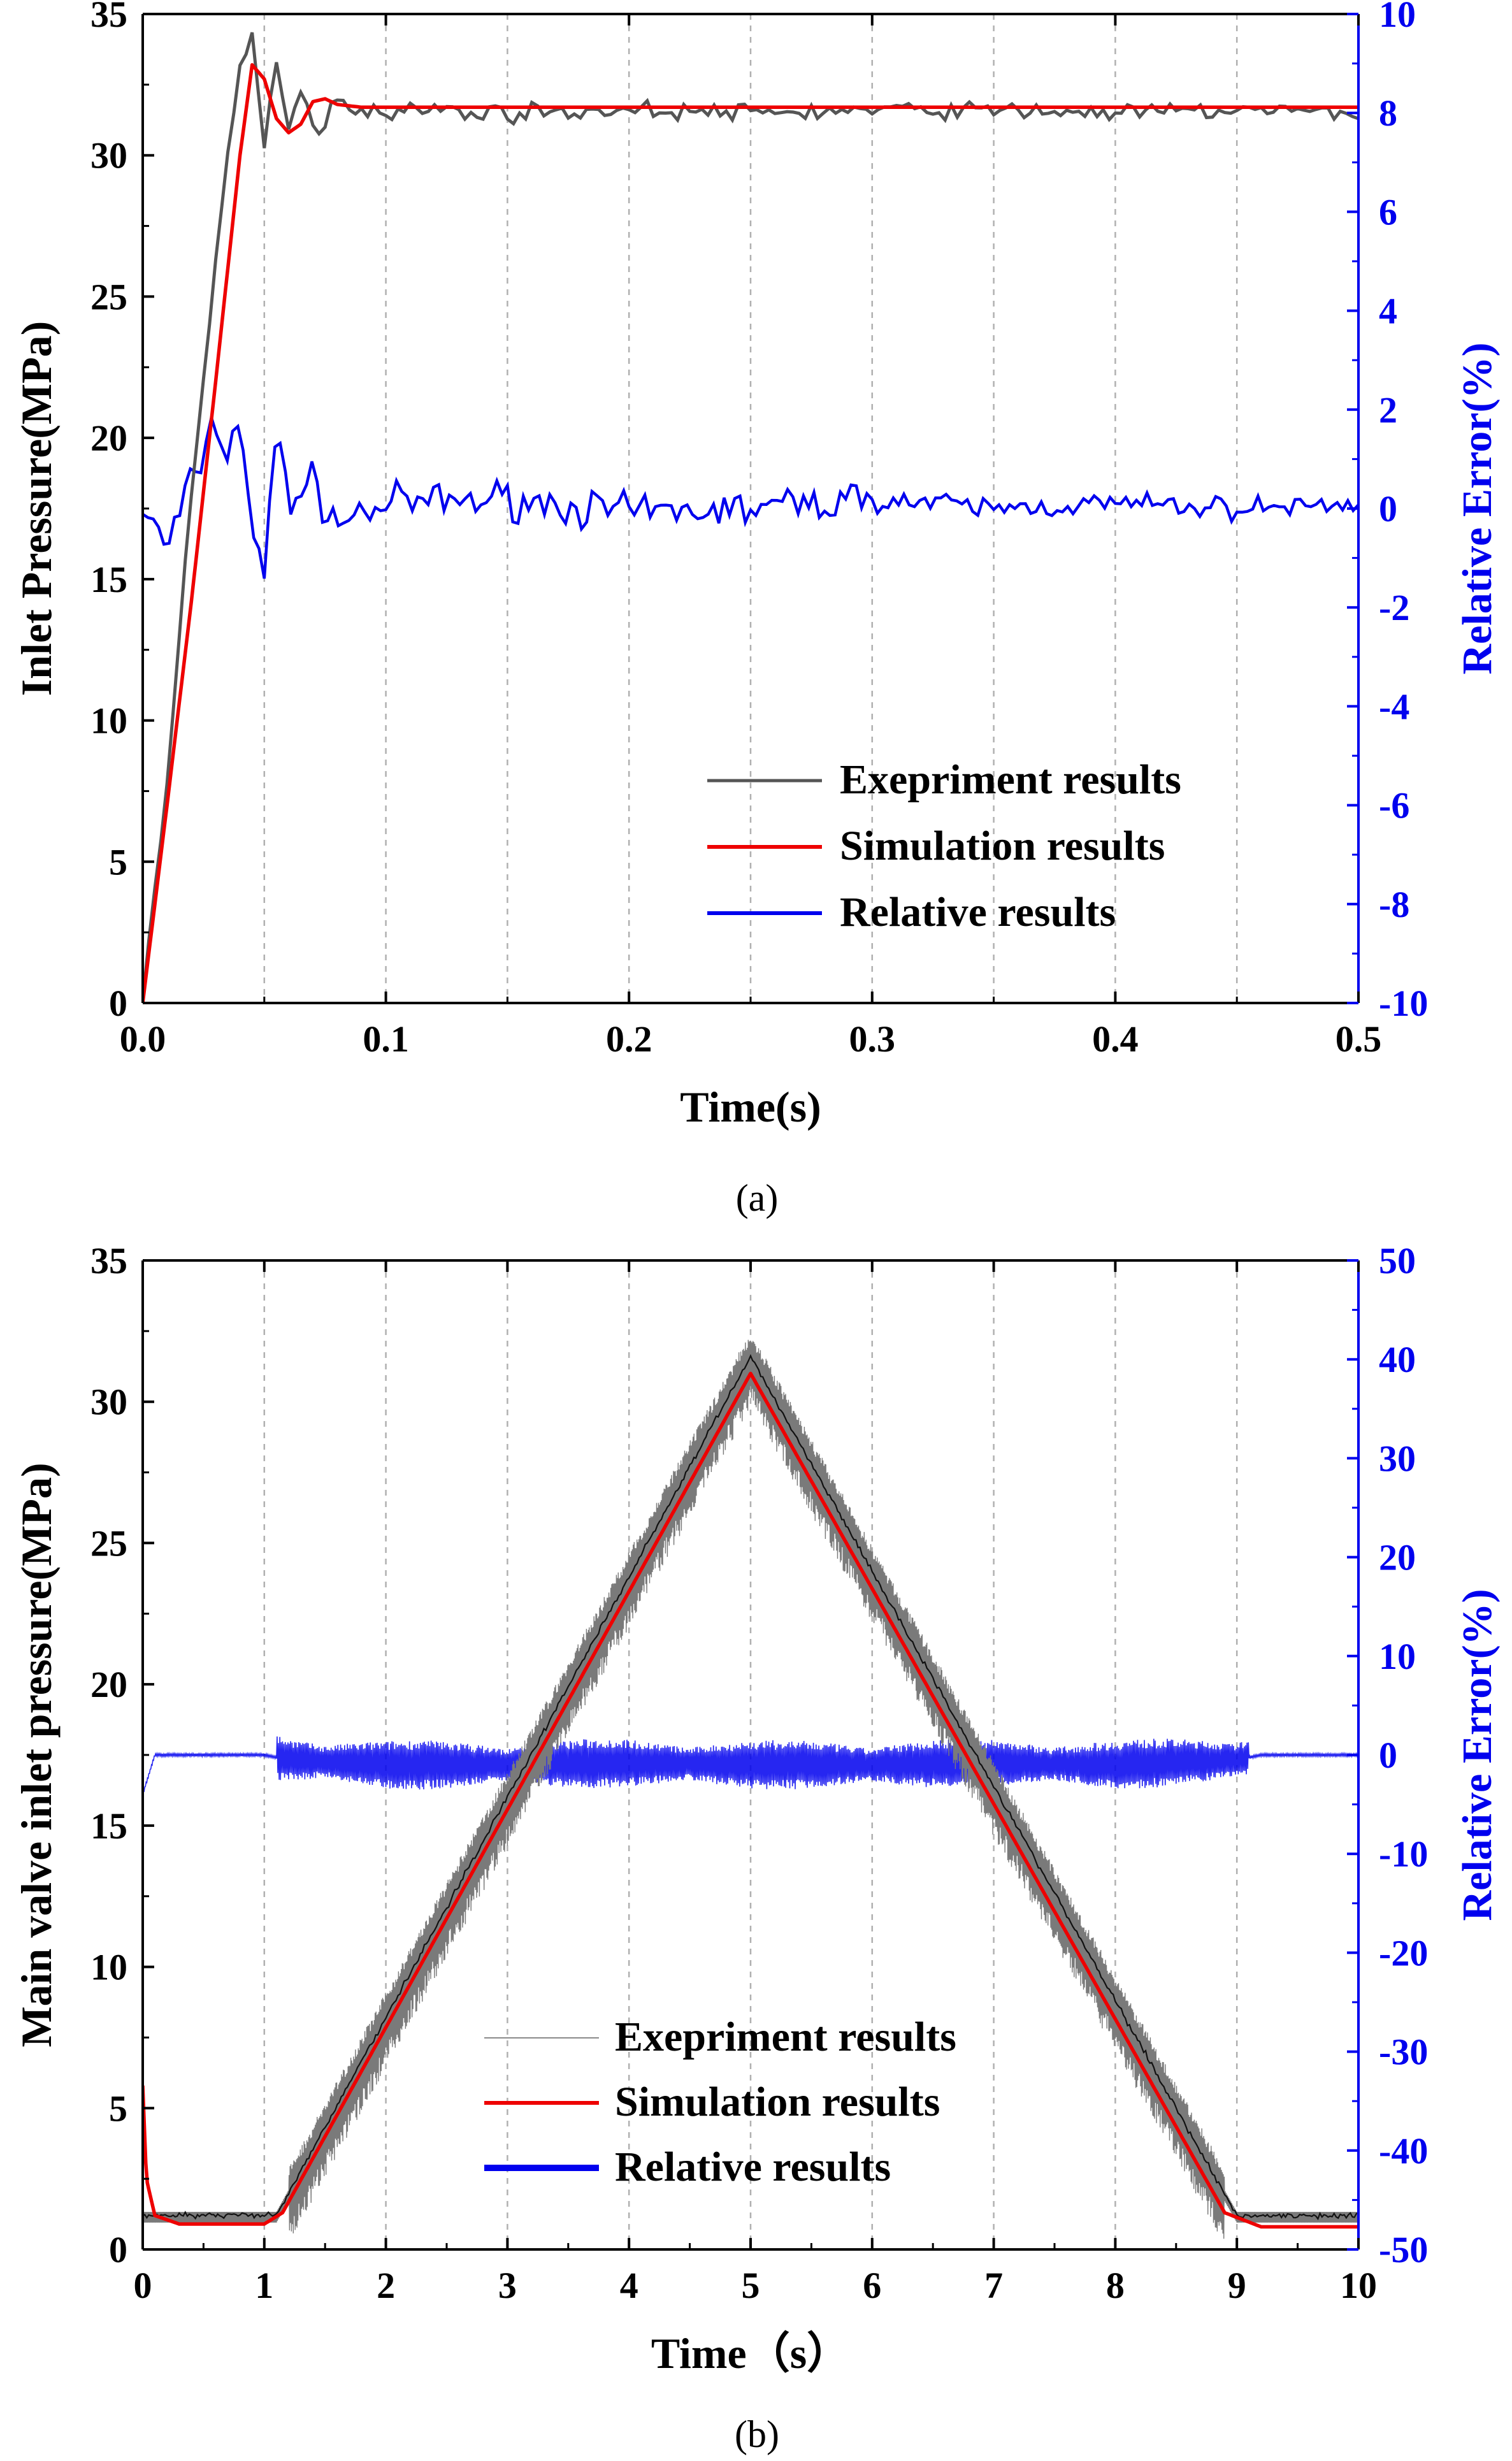 The width and height of the screenshot is (1512, 2461). Describe the element at coordinates (1388, 311) in the screenshot. I see `y2-tick-label: 4` at that location.